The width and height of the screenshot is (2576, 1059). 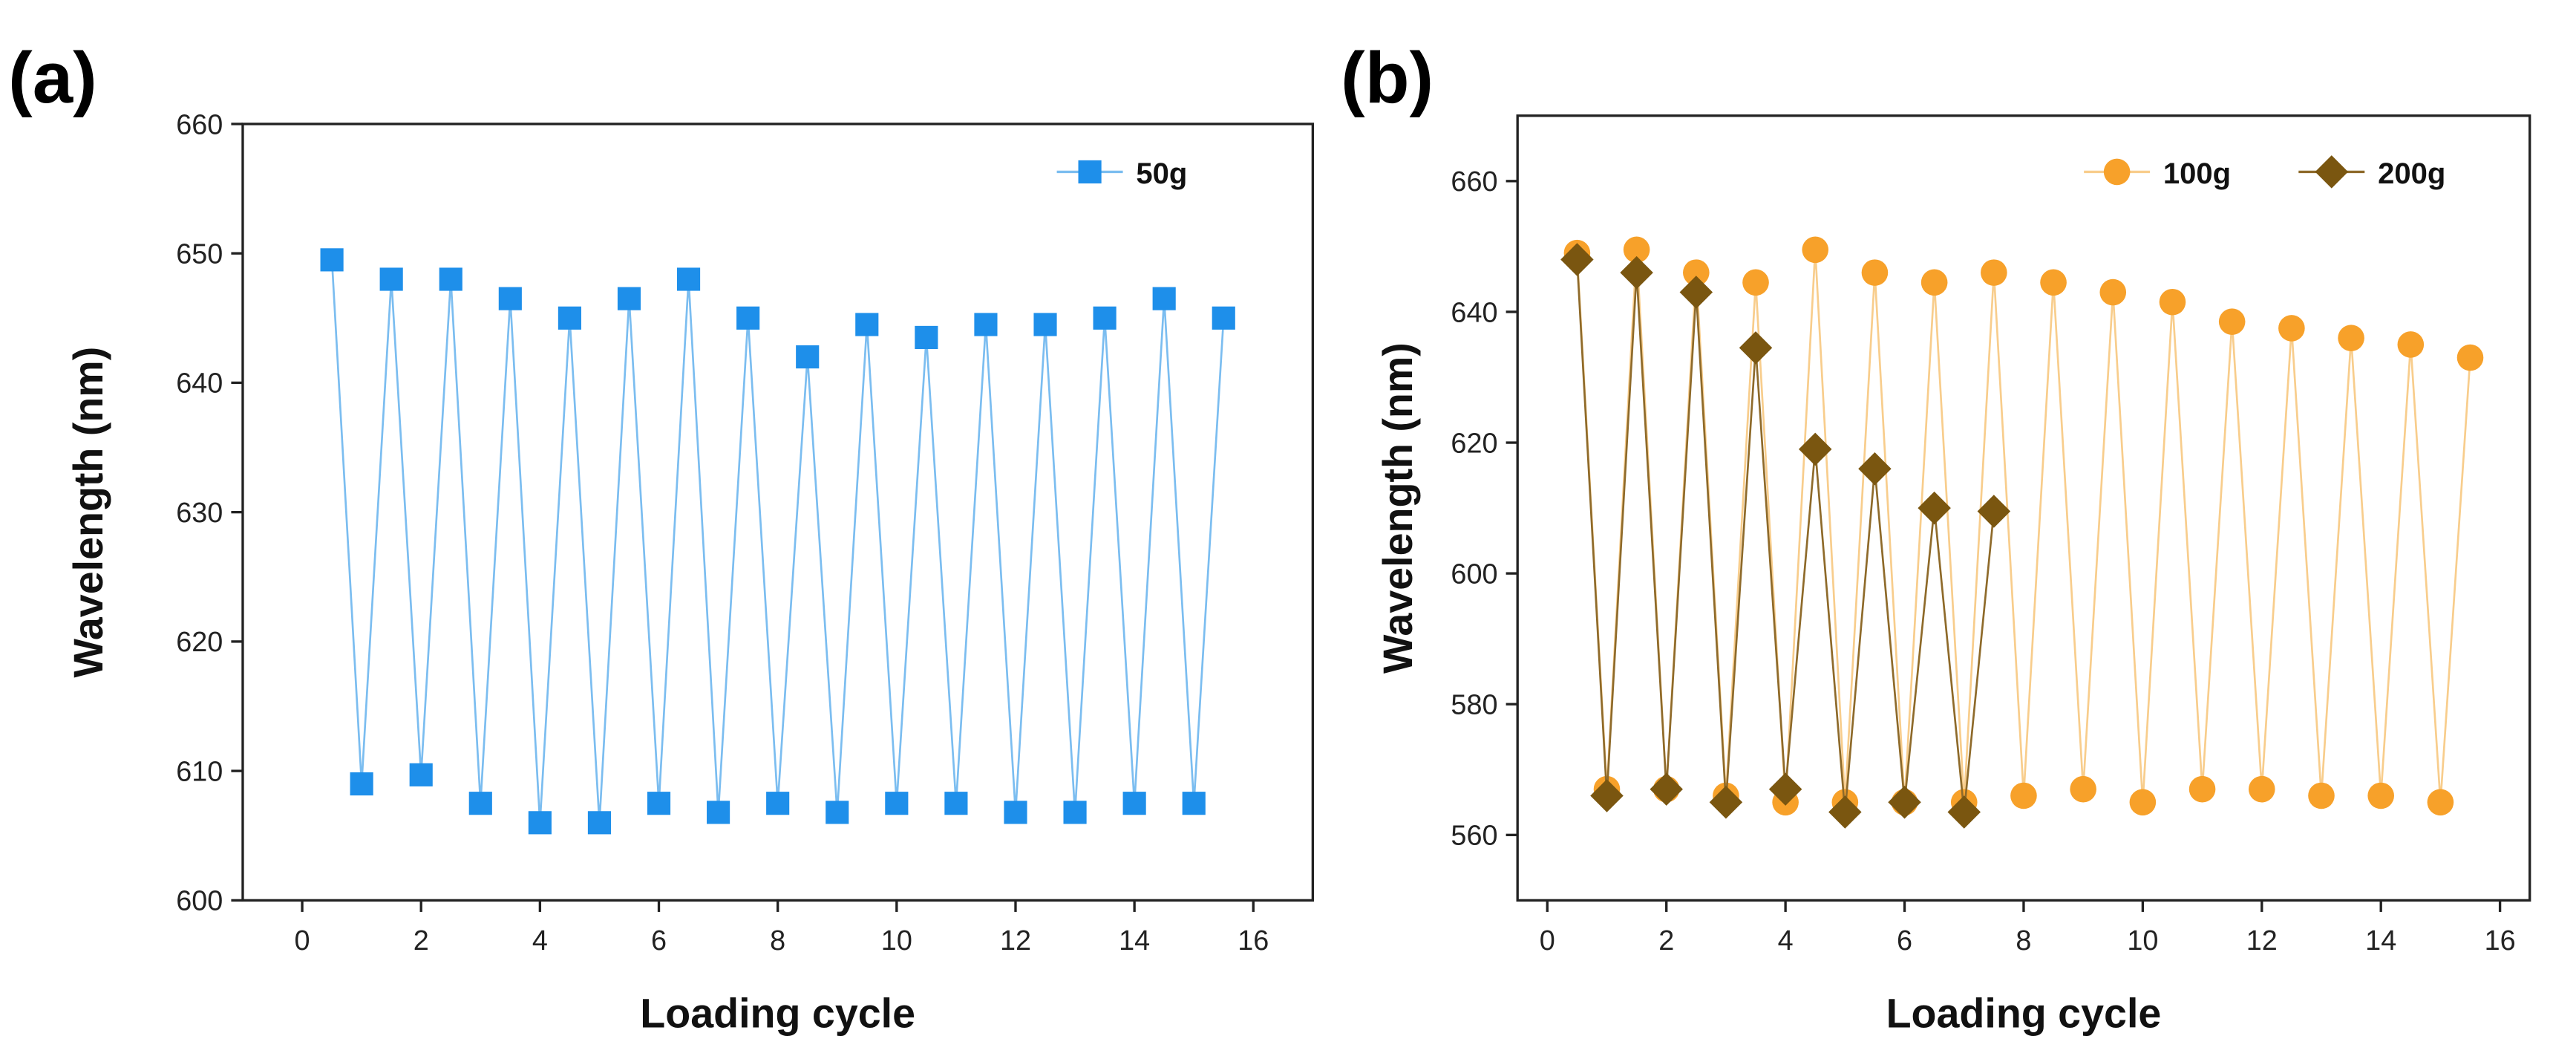 What do you see at coordinates (2411, 174) in the screenshot?
I see `legend-label: 200g` at bounding box center [2411, 174].